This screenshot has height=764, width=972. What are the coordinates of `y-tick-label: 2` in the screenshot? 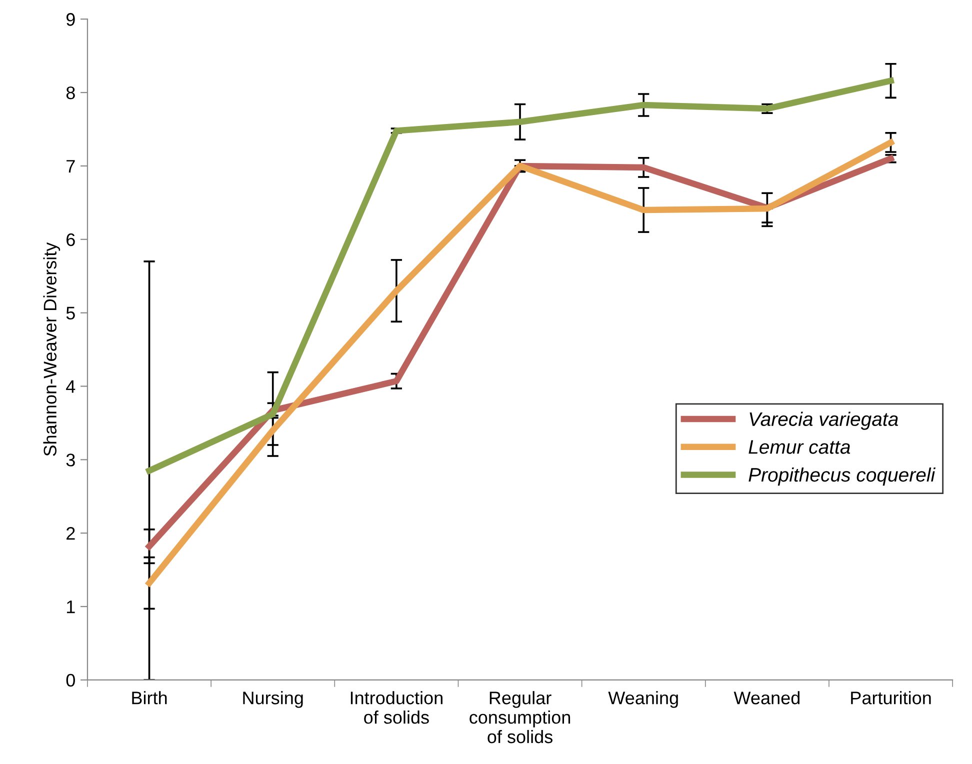 It's located at (70, 533).